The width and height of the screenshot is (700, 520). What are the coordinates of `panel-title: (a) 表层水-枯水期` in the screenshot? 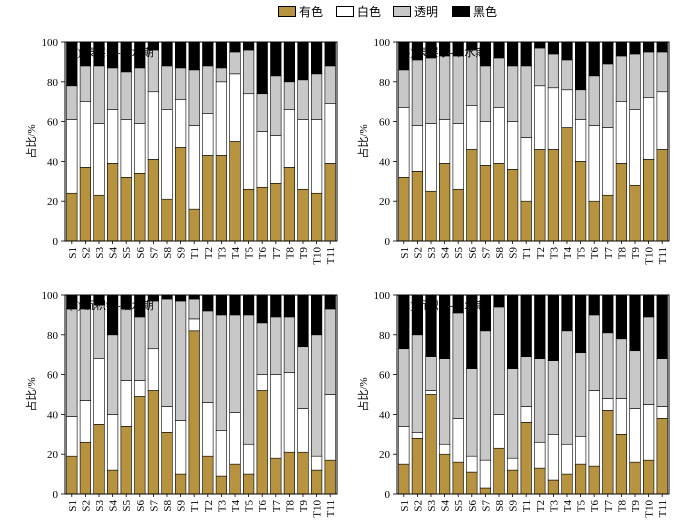 It's located at (111, 52).